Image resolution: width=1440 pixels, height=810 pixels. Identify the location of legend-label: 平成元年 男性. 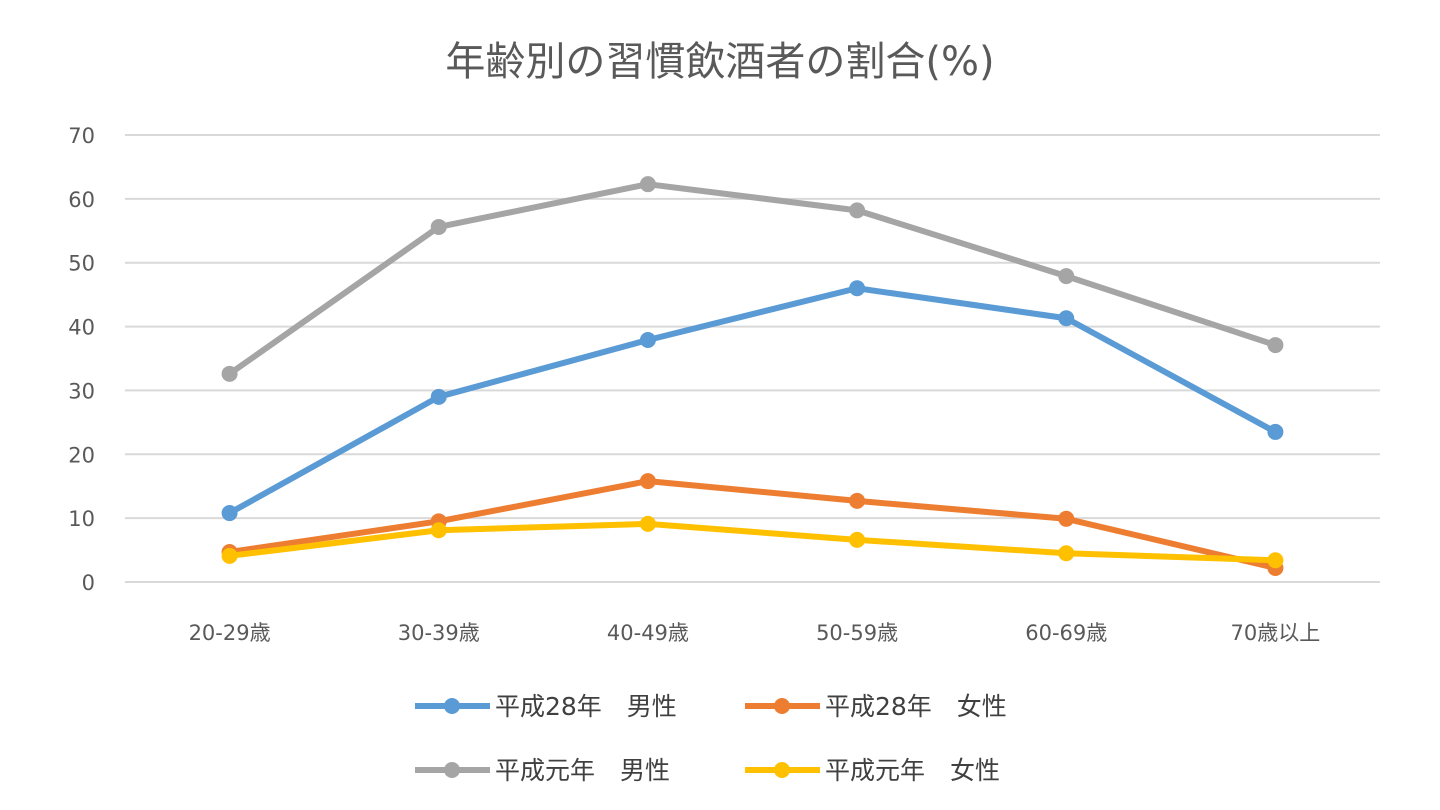
(582, 770).